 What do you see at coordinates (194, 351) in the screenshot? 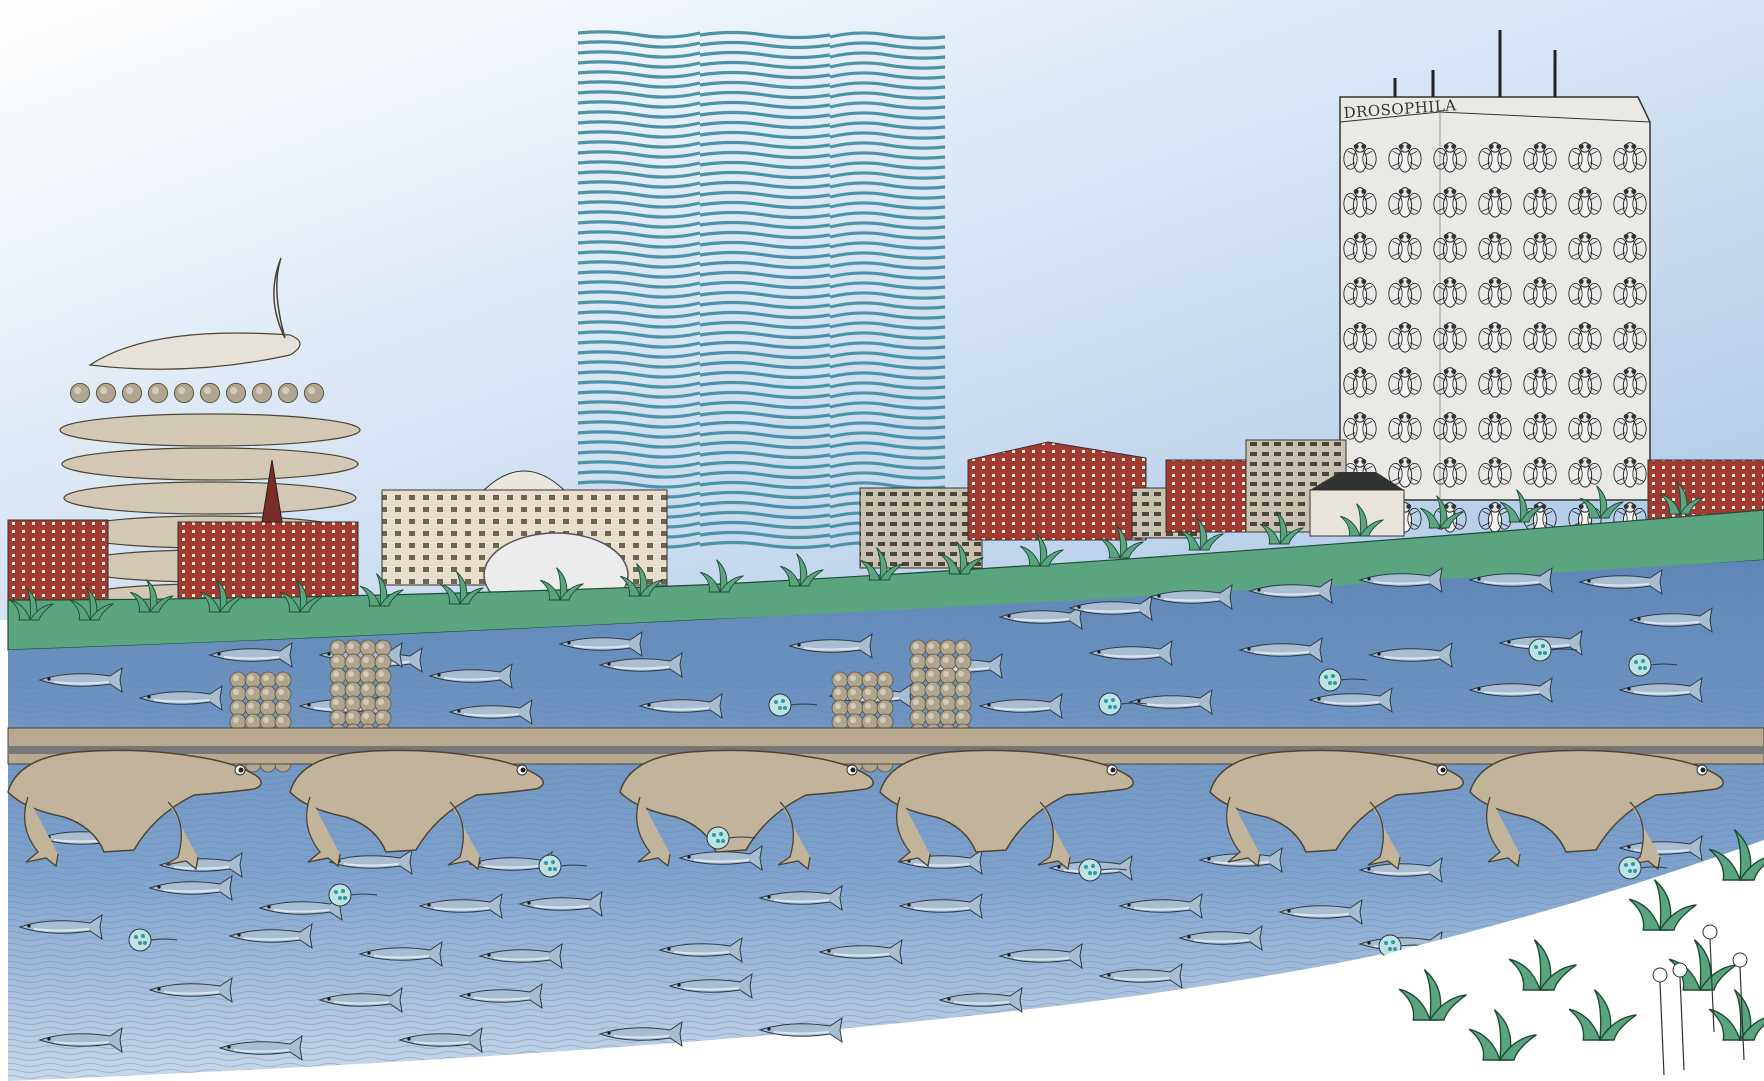
I see `mouse-icon` at bounding box center [194, 351].